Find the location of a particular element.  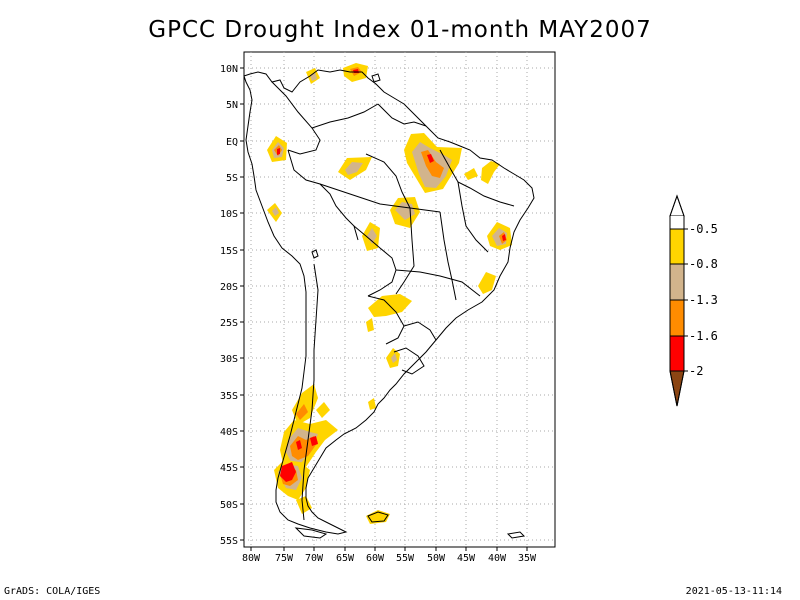

lon-axis: 80W 75W 70W 65W 60W 55W 50W 45W 40W 35W is located at coordinates (389, 558).